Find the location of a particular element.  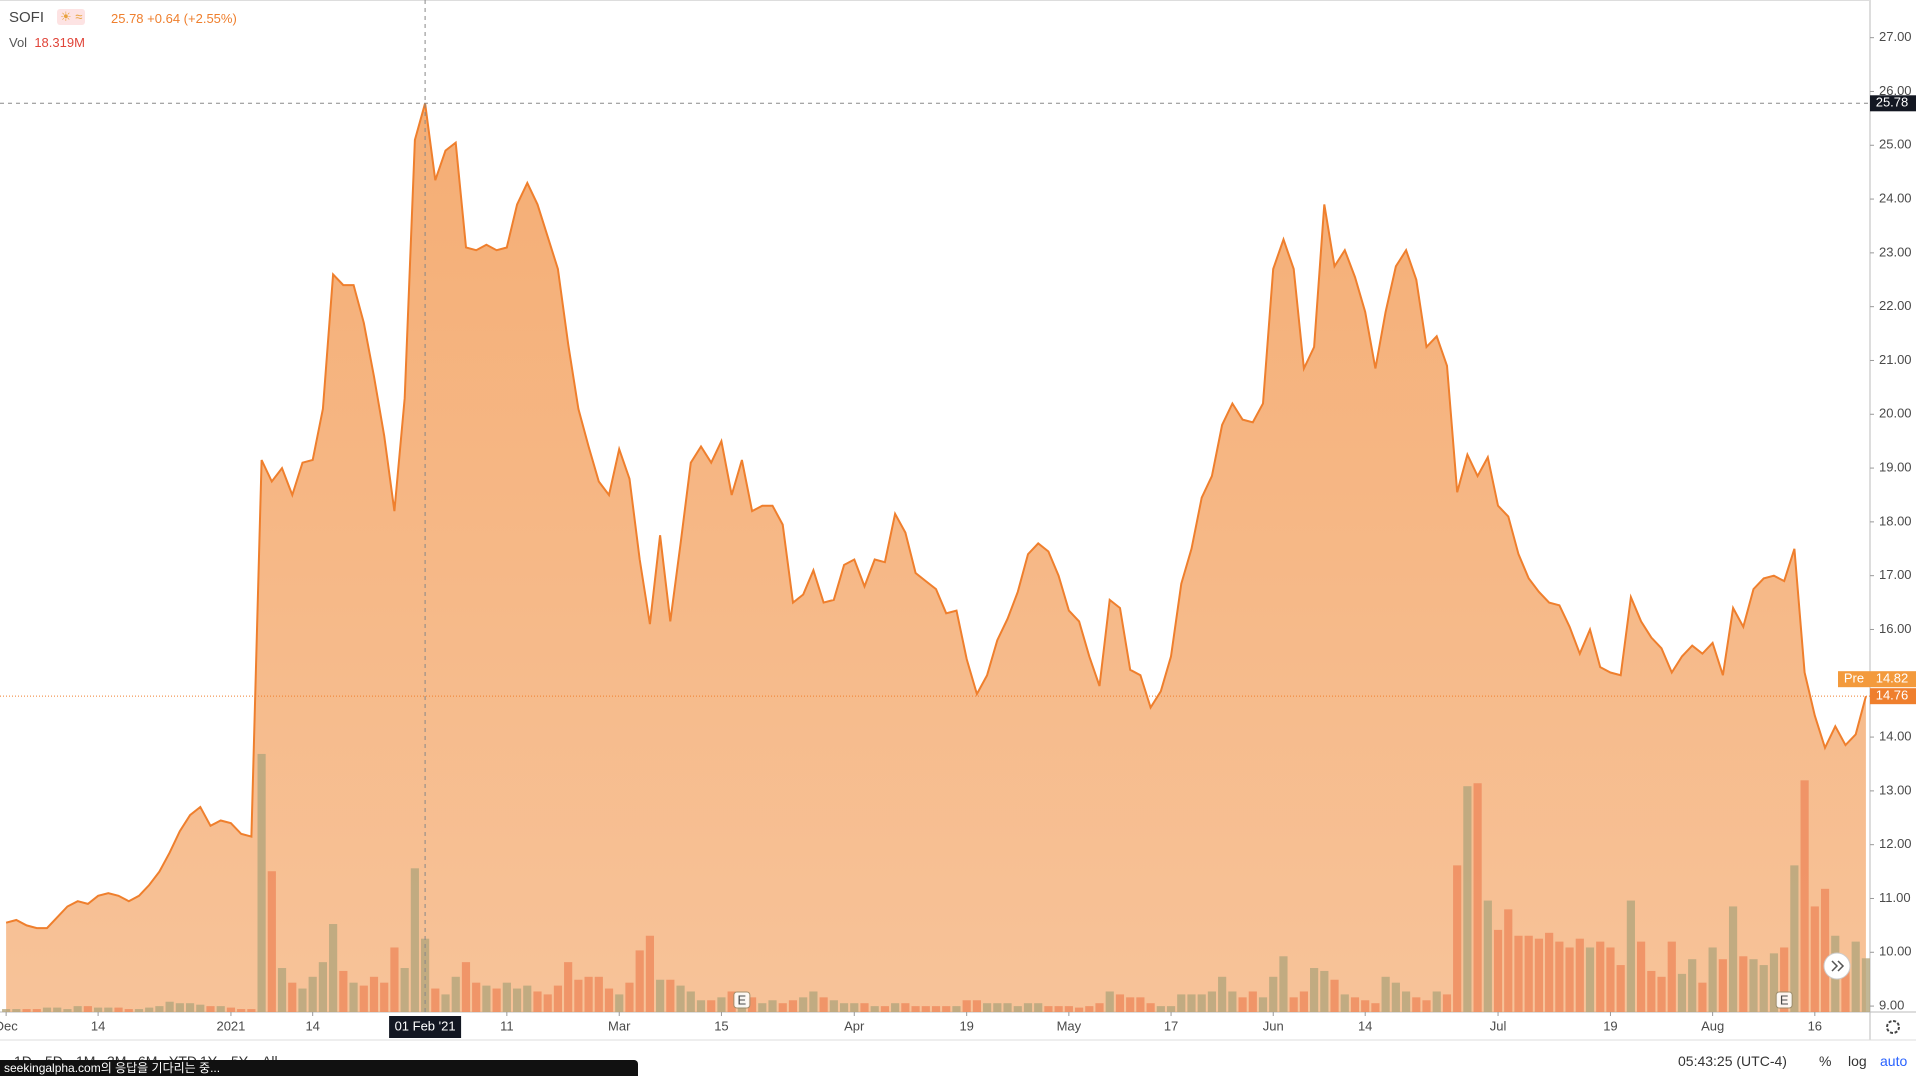

log-toggle: log is located at coordinates (1857, 1061).